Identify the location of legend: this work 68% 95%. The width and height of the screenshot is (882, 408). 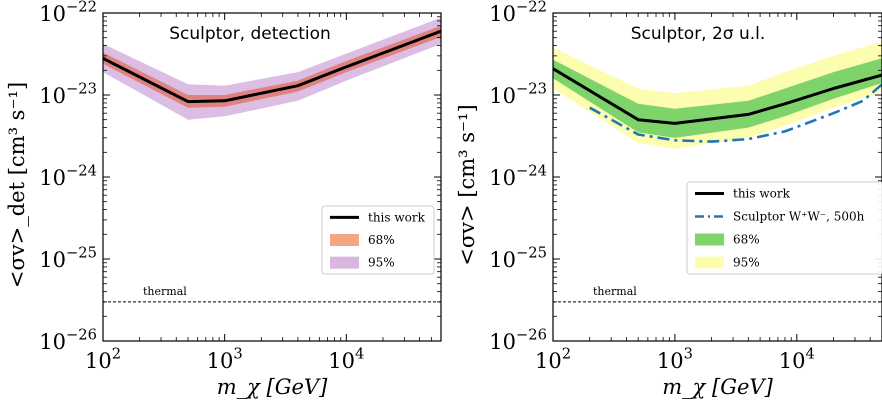
(378, 240).